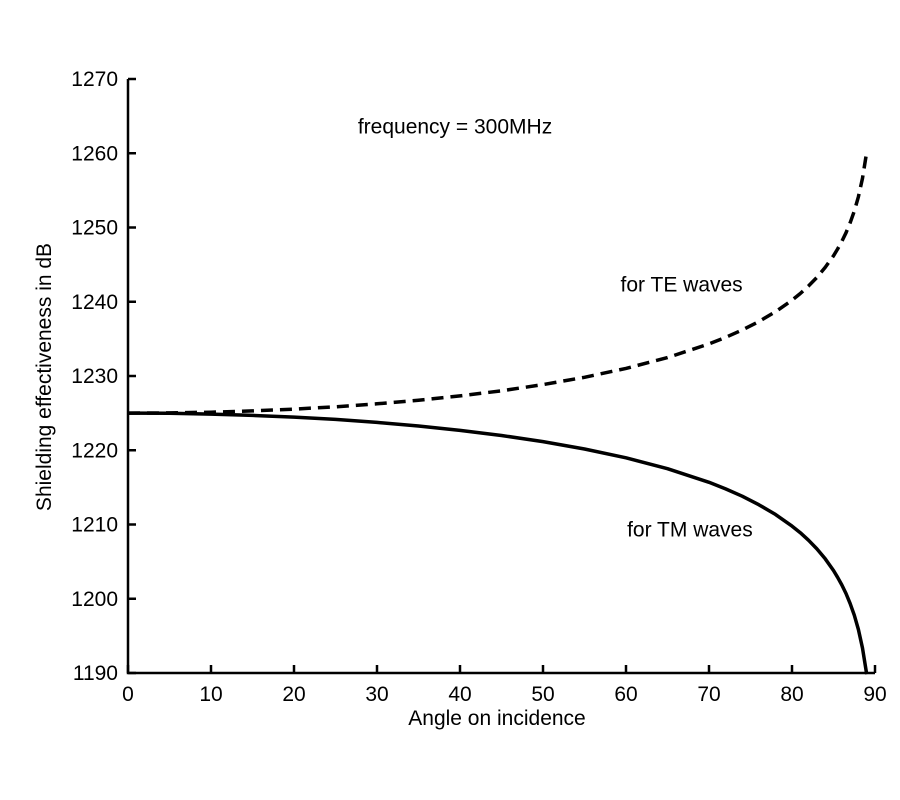  What do you see at coordinates (94, 228) in the screenshot?
I see `y-tick-label: 1250` at bounding box center [94, 228].